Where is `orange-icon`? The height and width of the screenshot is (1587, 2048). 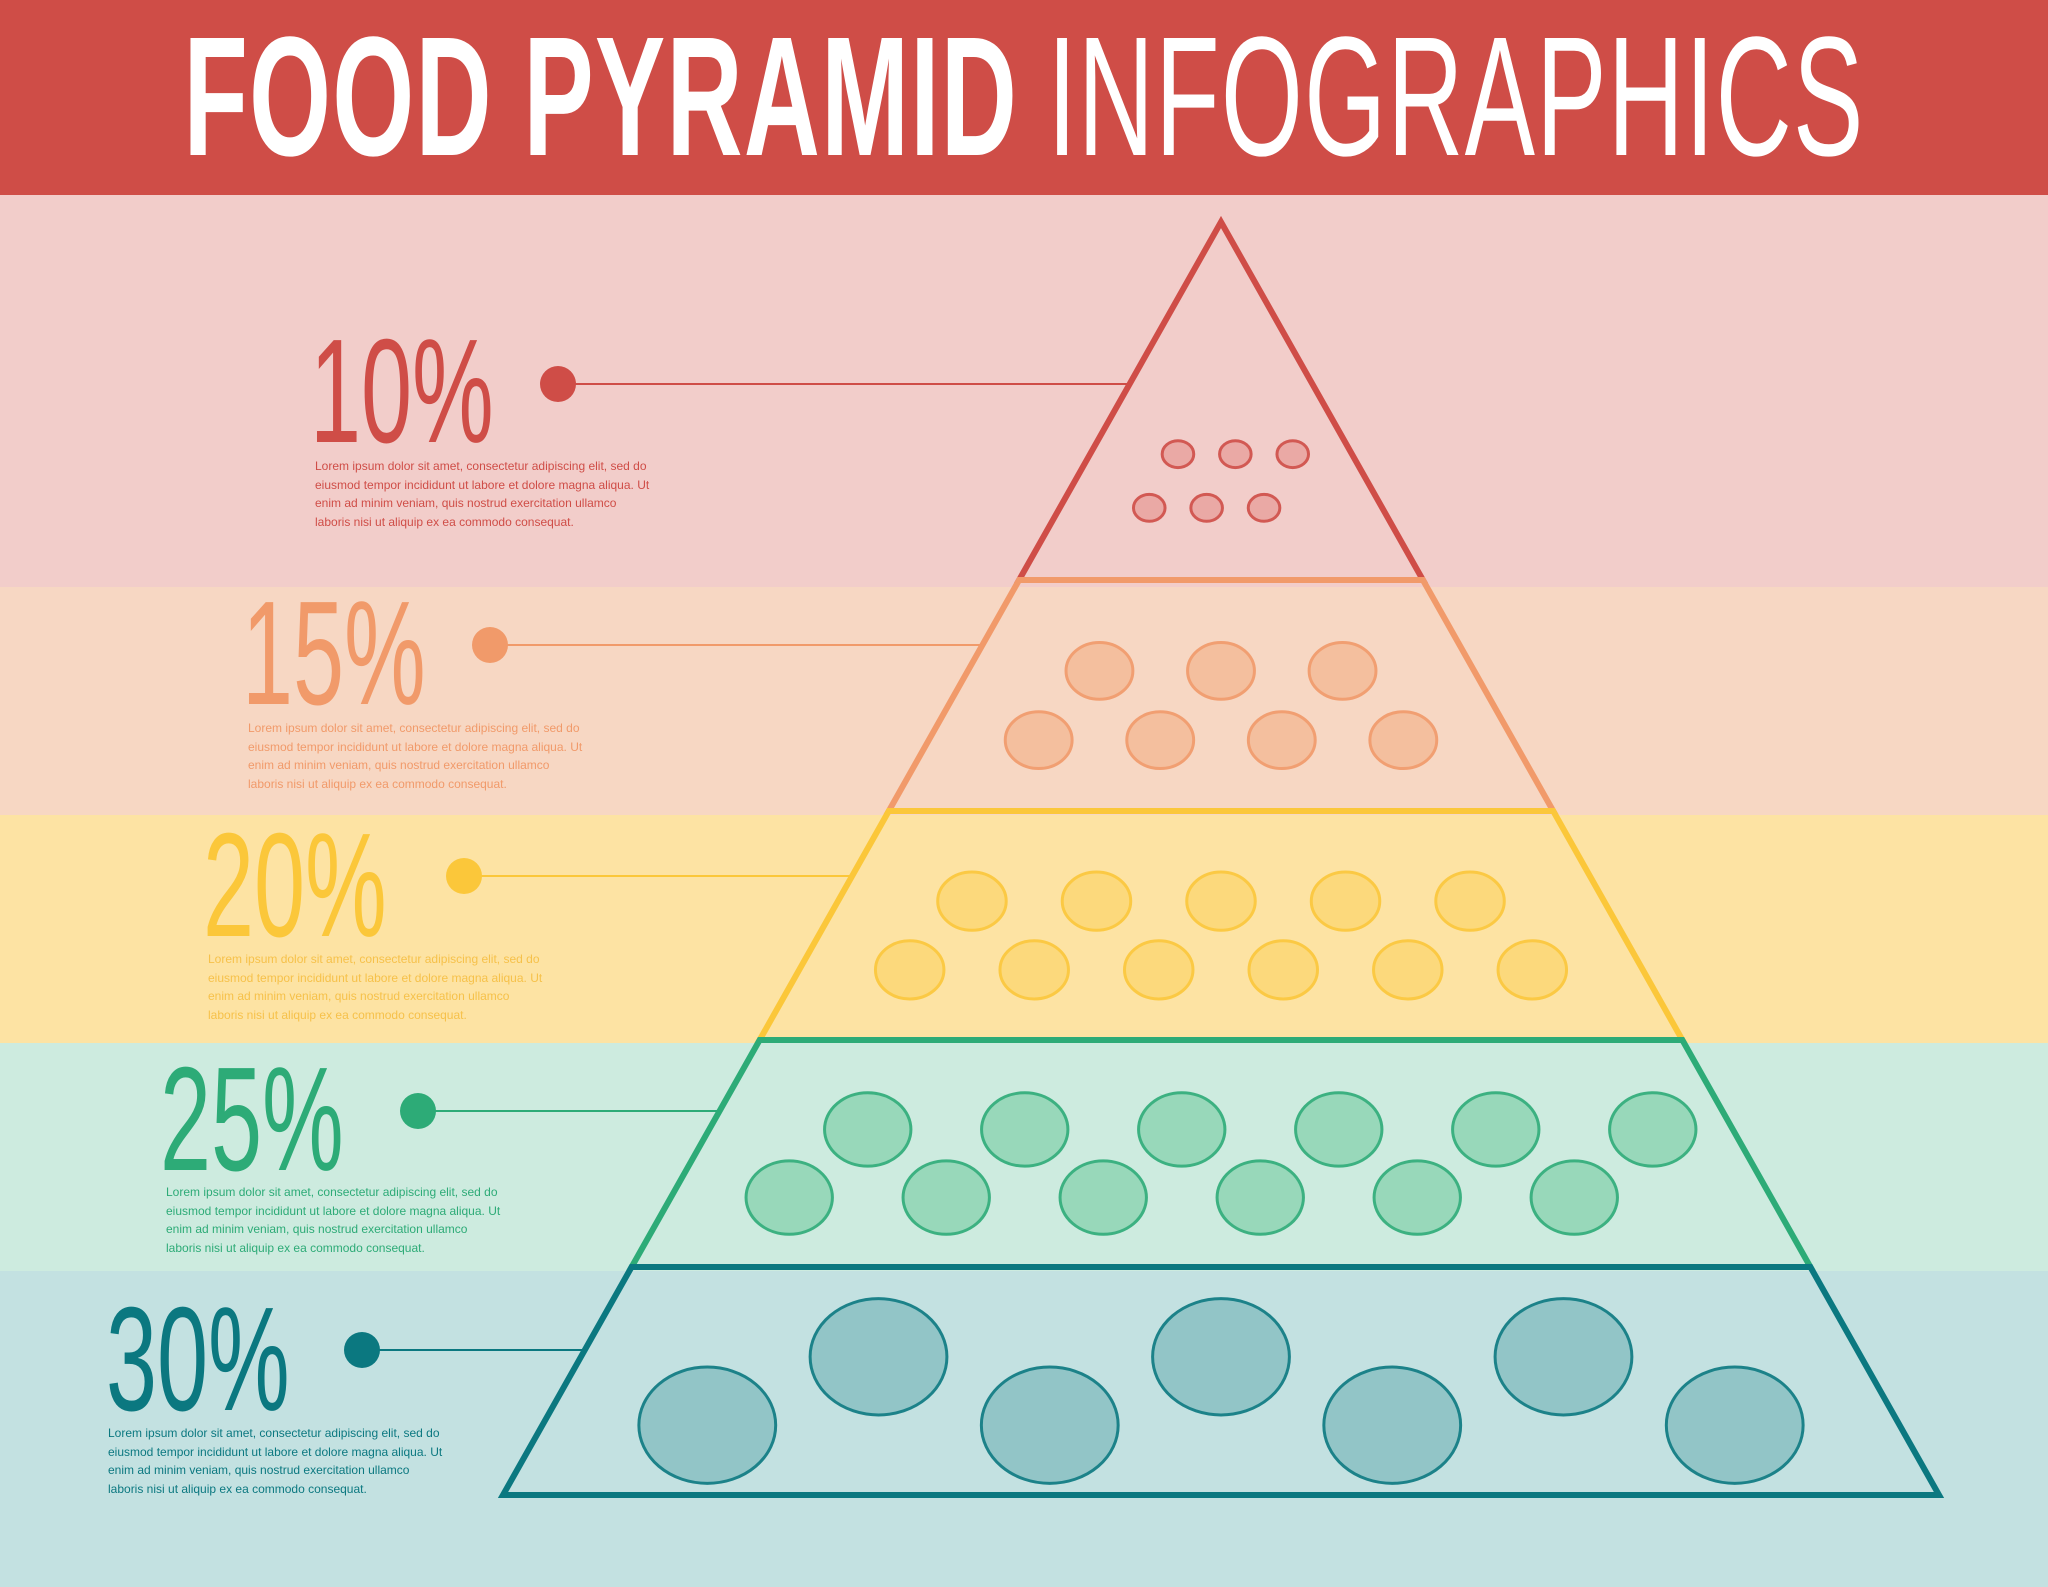
orange-icon is located at coordinates (972, 901).